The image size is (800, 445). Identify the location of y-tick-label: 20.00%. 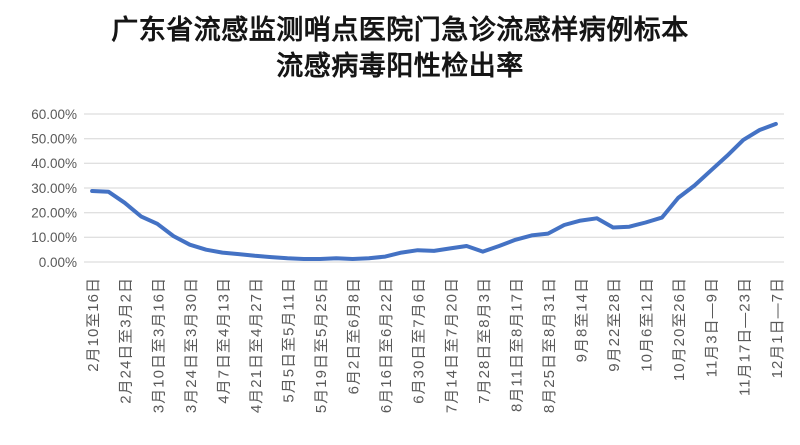
(54, 213).